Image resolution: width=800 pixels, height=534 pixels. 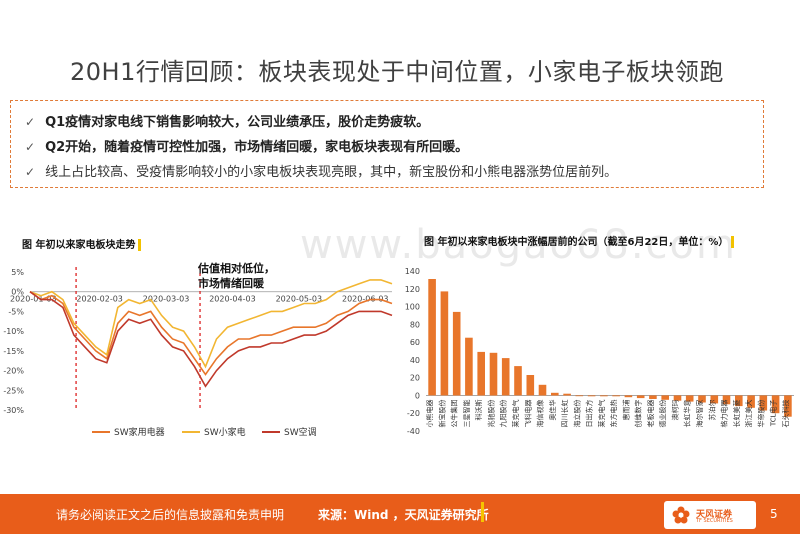 What do you see at coordinates (490, 413) in the screenshot?
I see `bar-category-label: 兆驰股份` at bounding box center [490, 413].